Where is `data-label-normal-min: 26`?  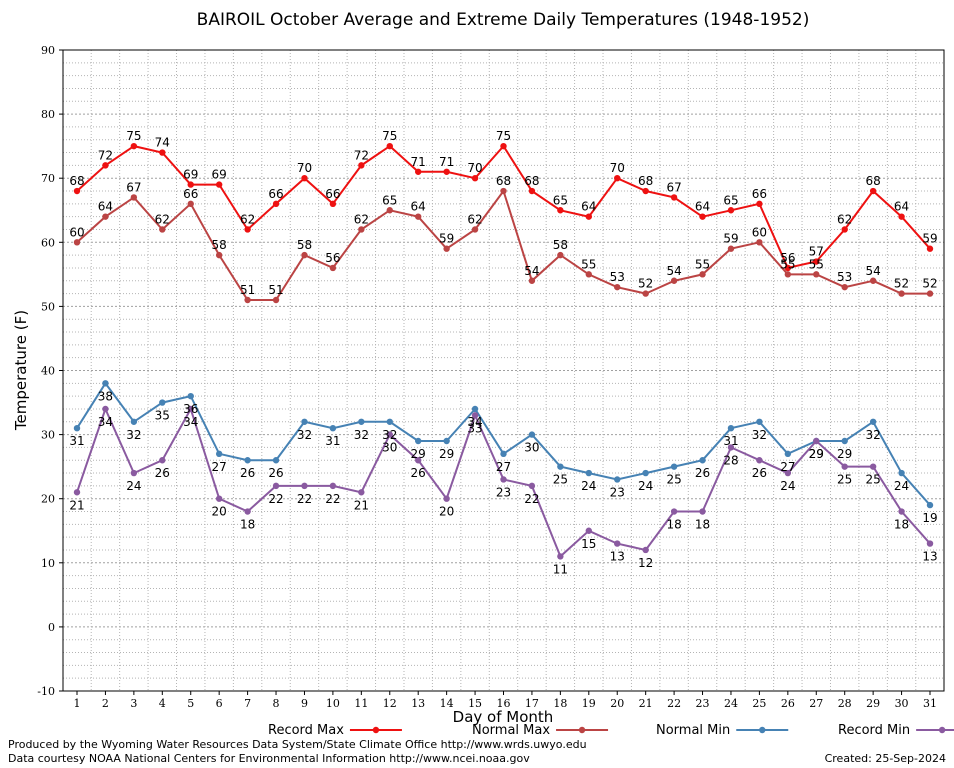
data-label-normal-min: 26 is located at coordinates (702, 473).